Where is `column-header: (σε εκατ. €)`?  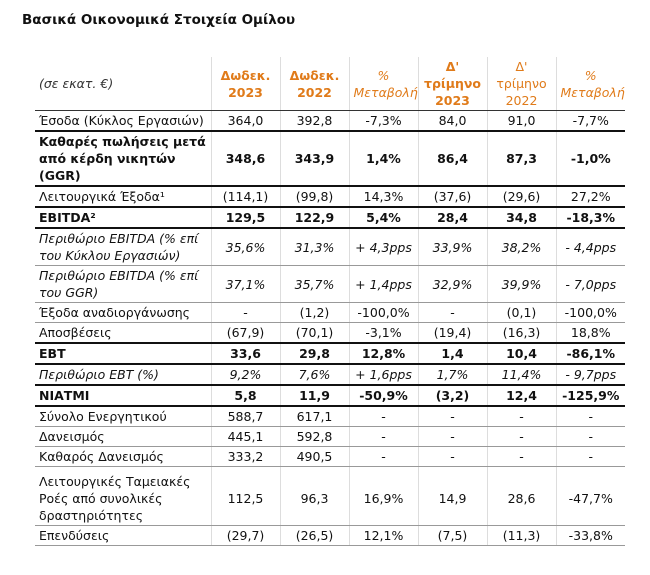
column-header: (σε εκατ. €) is located at coordinates (123, 84).